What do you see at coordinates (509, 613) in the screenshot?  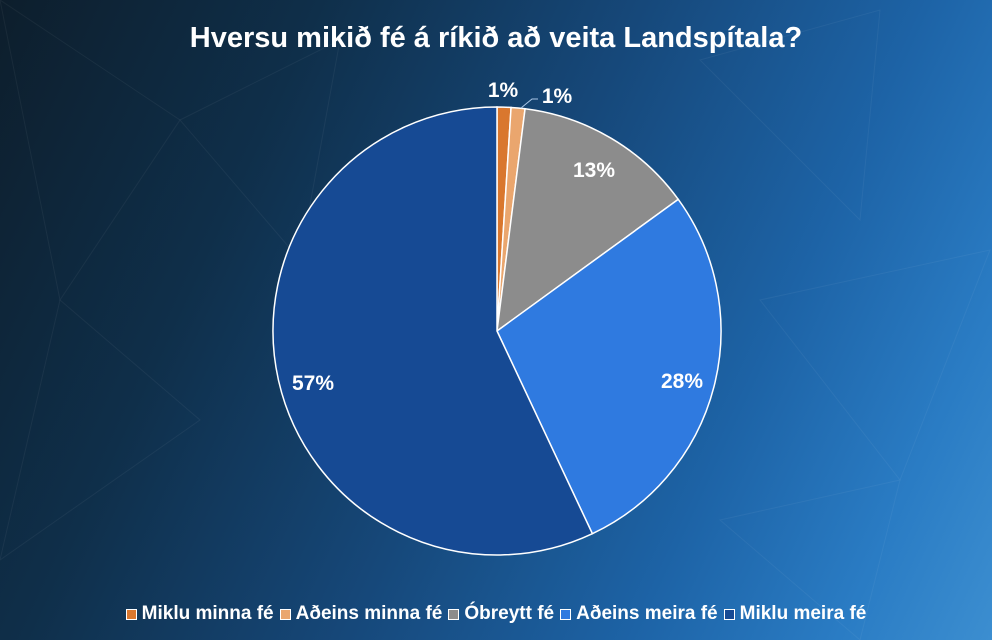 I see `legend-label: Óbreytt fé` at bounding box center [509, 613].